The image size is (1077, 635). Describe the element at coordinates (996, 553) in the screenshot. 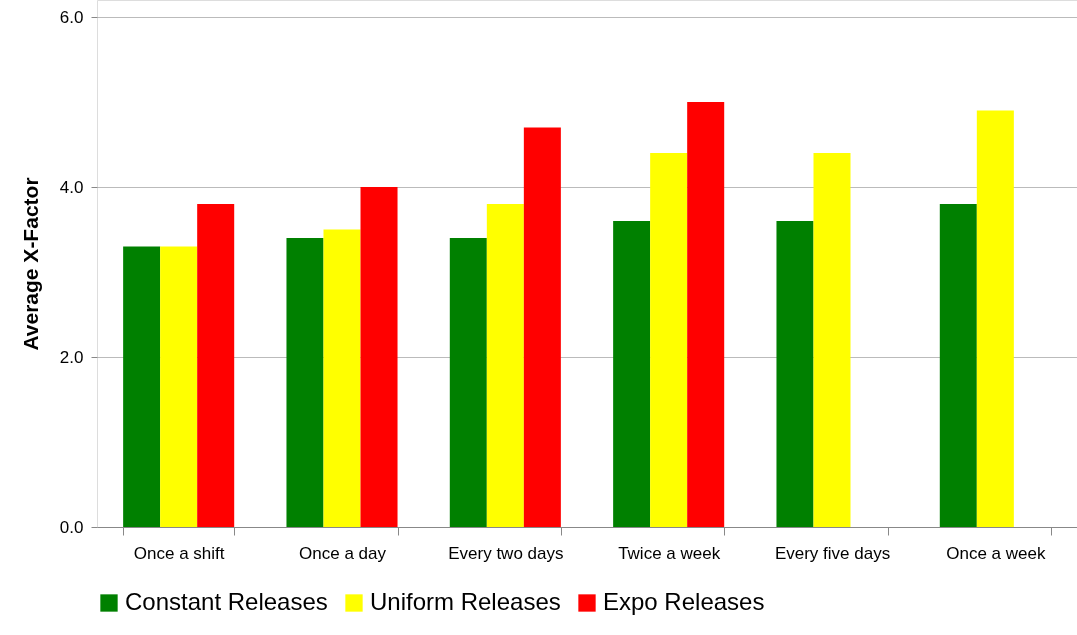

I see `x-tick-label: Once a week` at that location.